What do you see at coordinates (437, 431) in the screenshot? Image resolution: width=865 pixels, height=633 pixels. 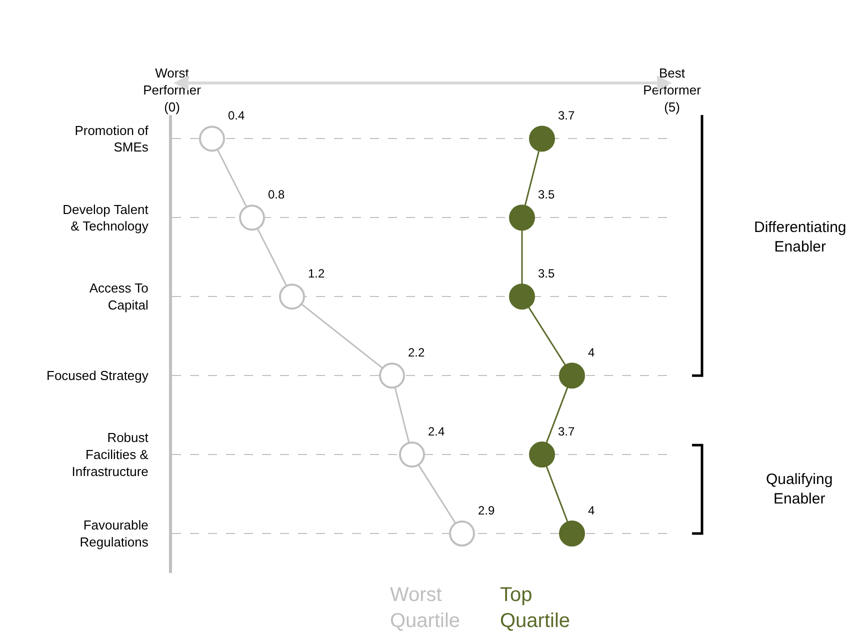 I see `data-label: 2.4` at bounding box center [437, 431].